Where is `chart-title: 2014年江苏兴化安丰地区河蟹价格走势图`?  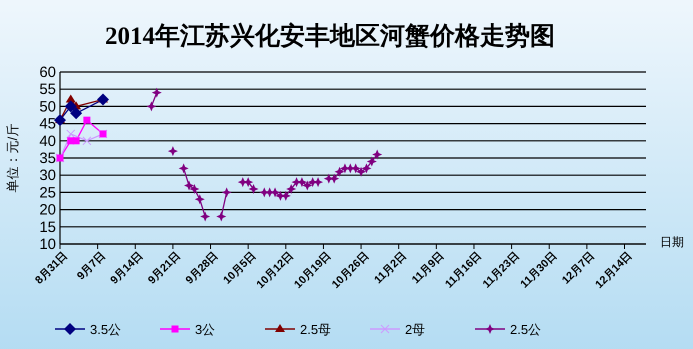 chart-title: 2014年江苏兴化安丰地区河蟹价格走势图 is located at coordinates (330, 36).